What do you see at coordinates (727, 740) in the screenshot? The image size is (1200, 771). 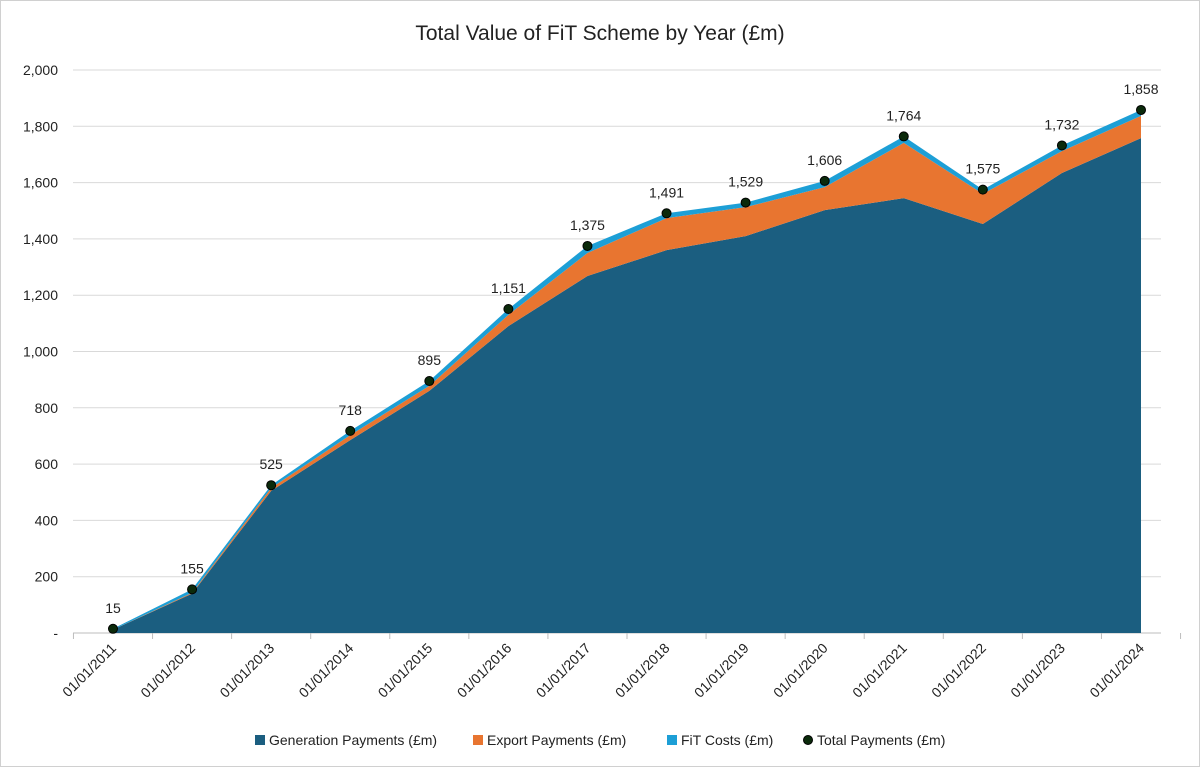 I see `legend-label: FiT Costs (£m)` at bounding box center [727, 740].